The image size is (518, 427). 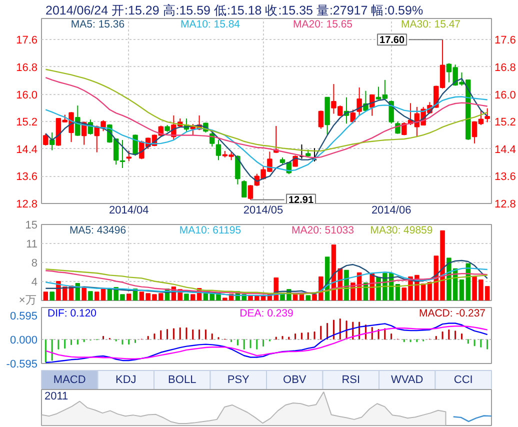 I want to click on y-tick-label: 14.4, so click(x=27, y=150).